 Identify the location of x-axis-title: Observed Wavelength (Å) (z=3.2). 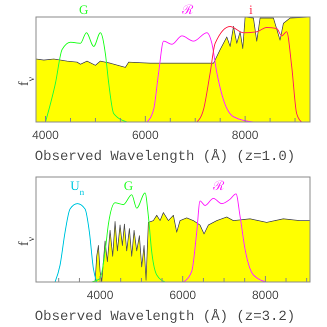
(165, 316).